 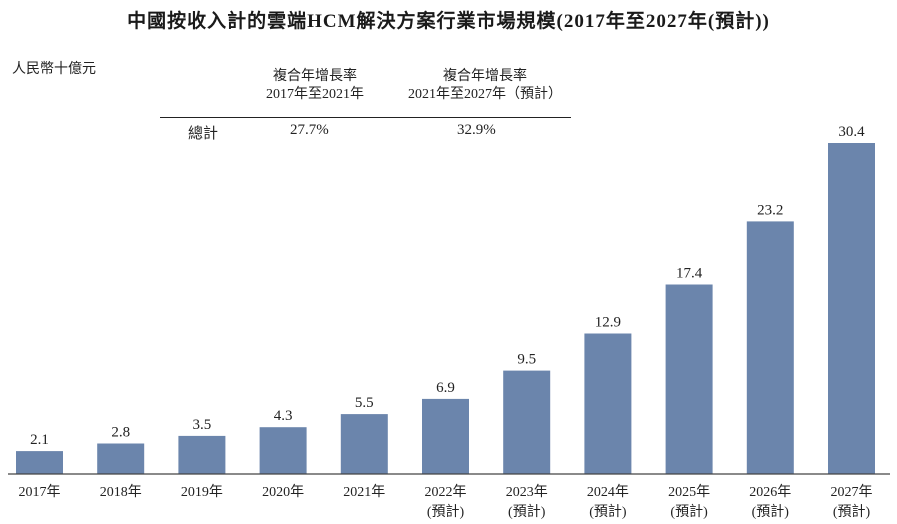 What do you see at coordinates (283, 492) in the screenshot?
I see `x-tick-label-3: 2020年` at bounding box center [283, 492].